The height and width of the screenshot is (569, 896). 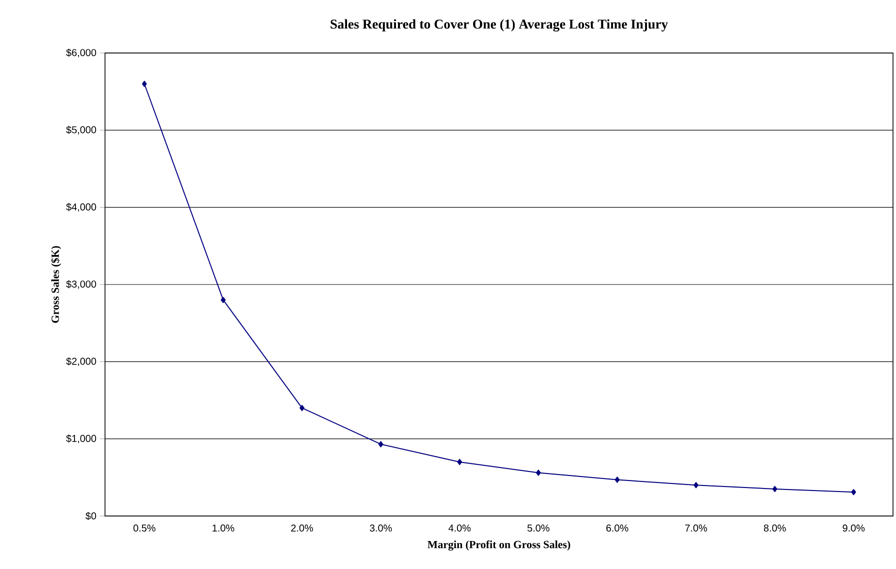 What do you see at coordinates (81, 207) in the screenshot?
I see `y-tick-label: $4,000` at bounding box center [81, 207].